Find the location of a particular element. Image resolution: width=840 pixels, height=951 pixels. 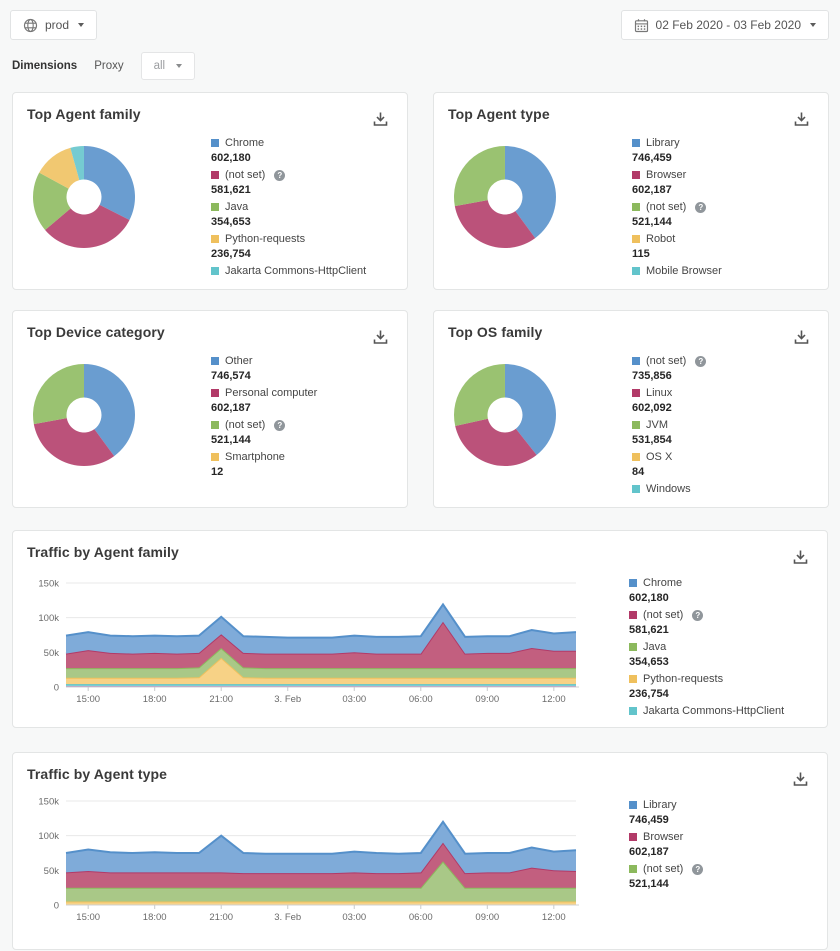

environment-label: prod is located at coordinates (57, 25).